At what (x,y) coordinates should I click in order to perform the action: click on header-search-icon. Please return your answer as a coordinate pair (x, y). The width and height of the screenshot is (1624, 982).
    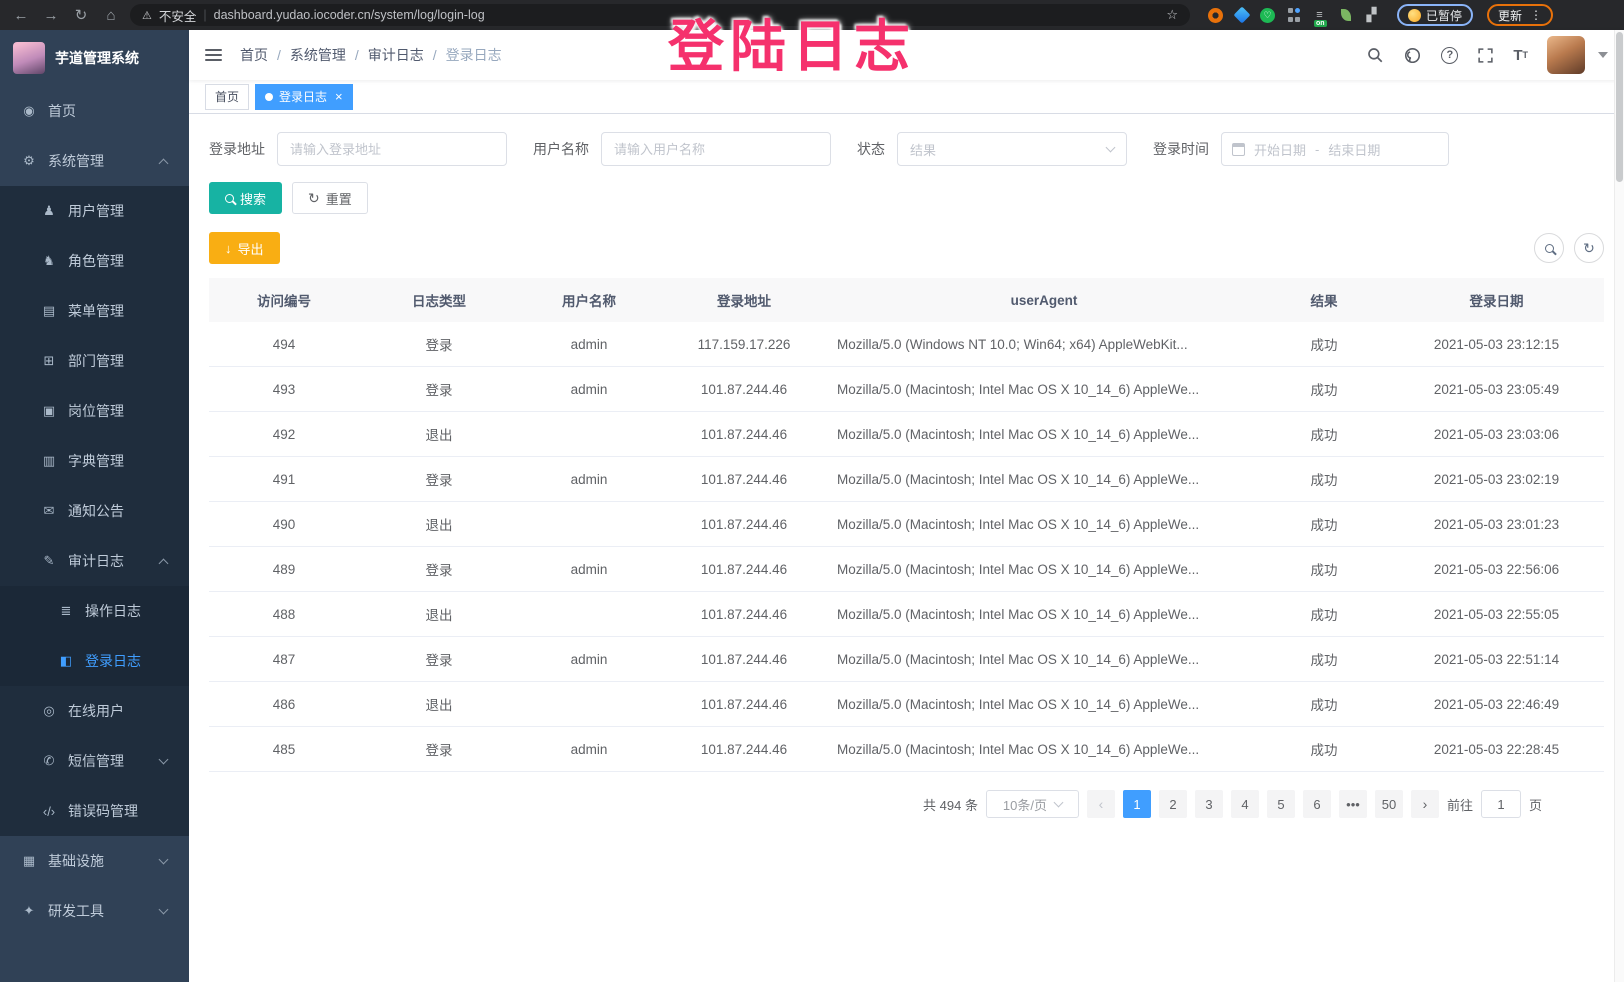
    Looking at the image, I should click on (1375, 55).